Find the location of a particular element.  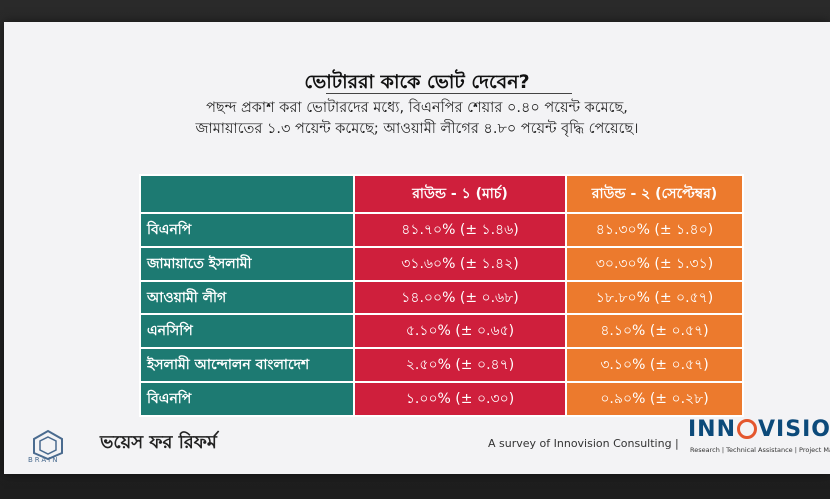

party-name: আওয়ামী লীগ is located at coordinates (247, 297).